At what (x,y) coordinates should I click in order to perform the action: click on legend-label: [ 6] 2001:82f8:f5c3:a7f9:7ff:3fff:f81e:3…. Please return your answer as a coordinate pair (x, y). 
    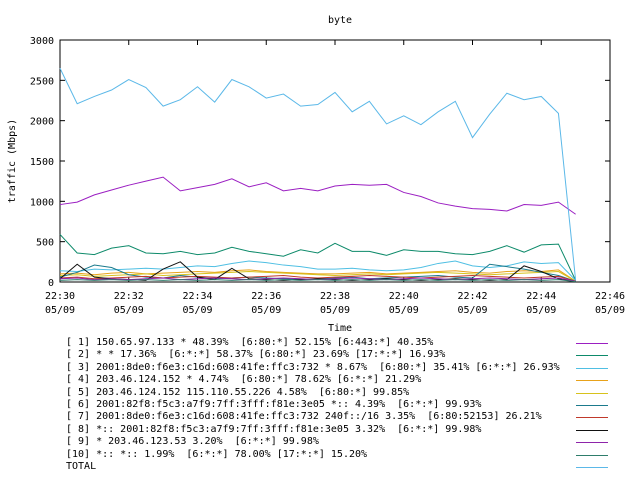
    Looking at the image, I should click on (274, 404).